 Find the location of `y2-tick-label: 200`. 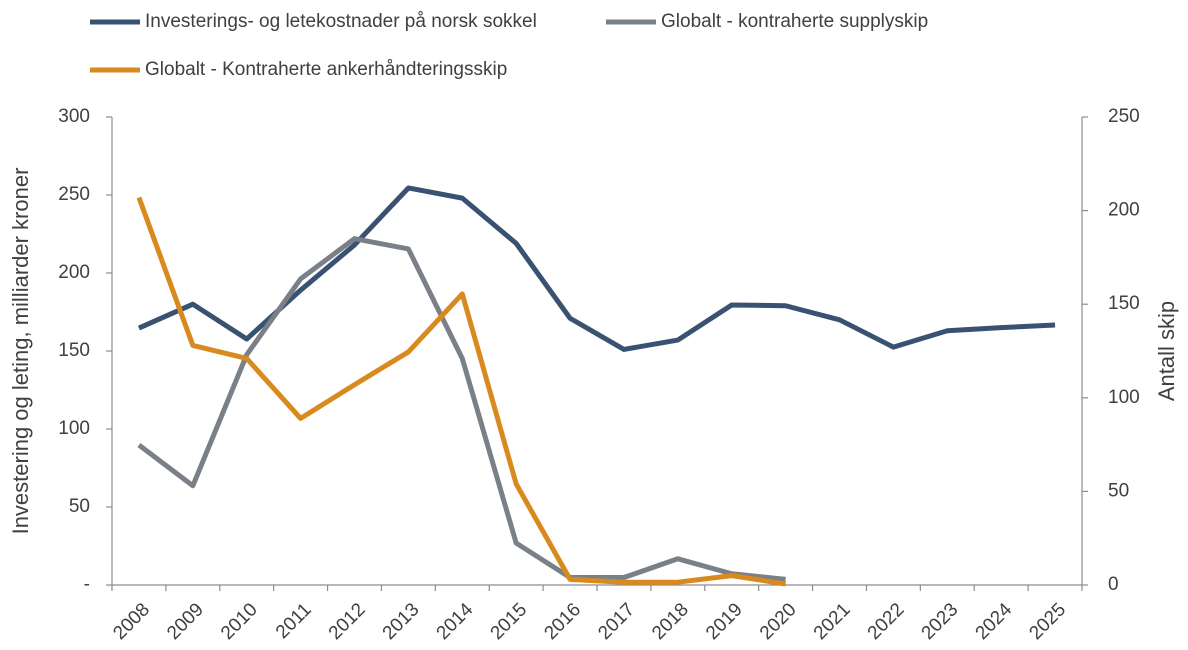

y2-tick-label: 200 is located at coordinates (1124, 210).